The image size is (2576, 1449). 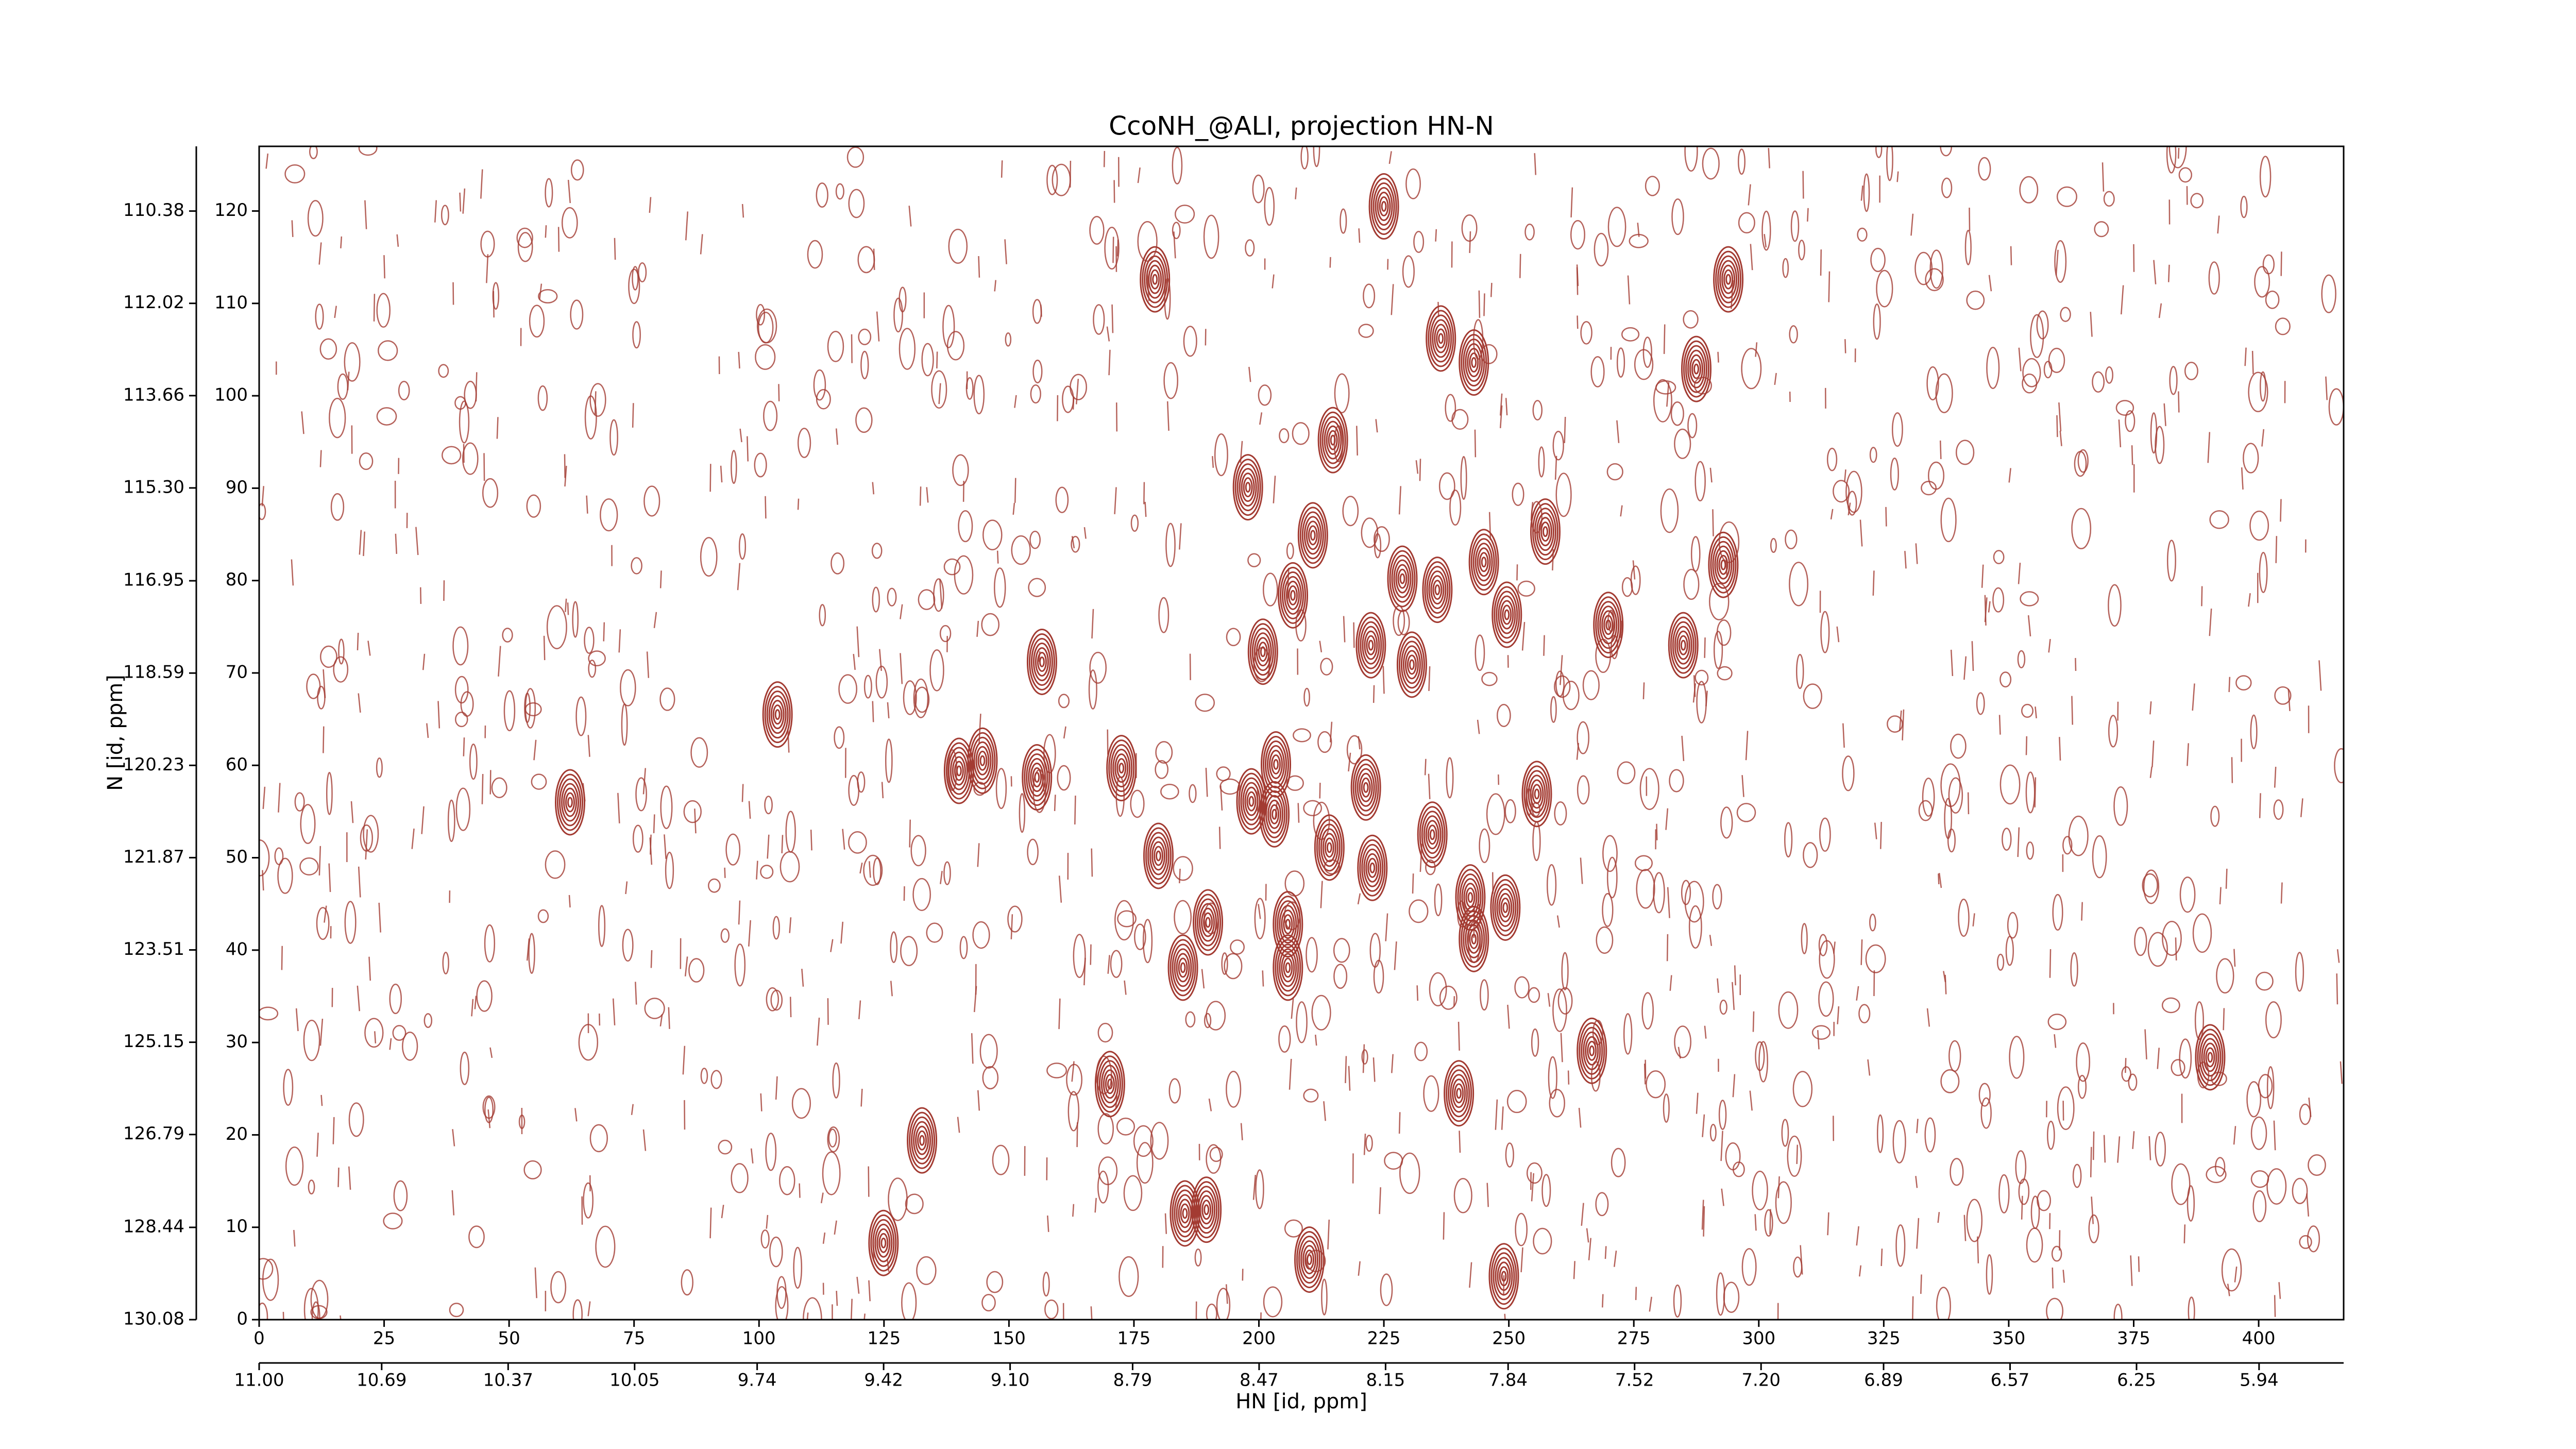 I want to click on y-tick-label: 80, so click(x=237, y=579).